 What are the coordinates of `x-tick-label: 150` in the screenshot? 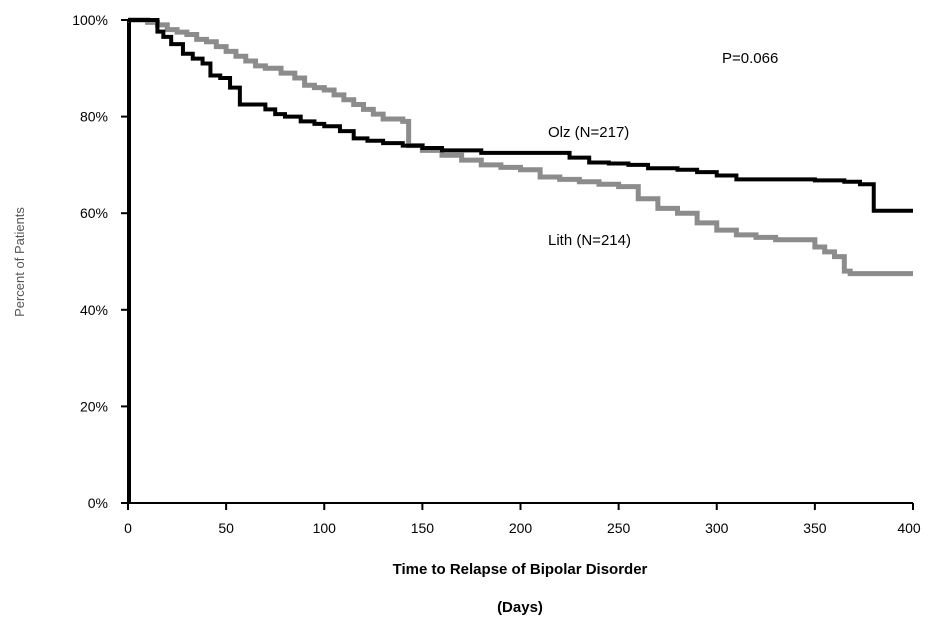 It's located at (423, 528).